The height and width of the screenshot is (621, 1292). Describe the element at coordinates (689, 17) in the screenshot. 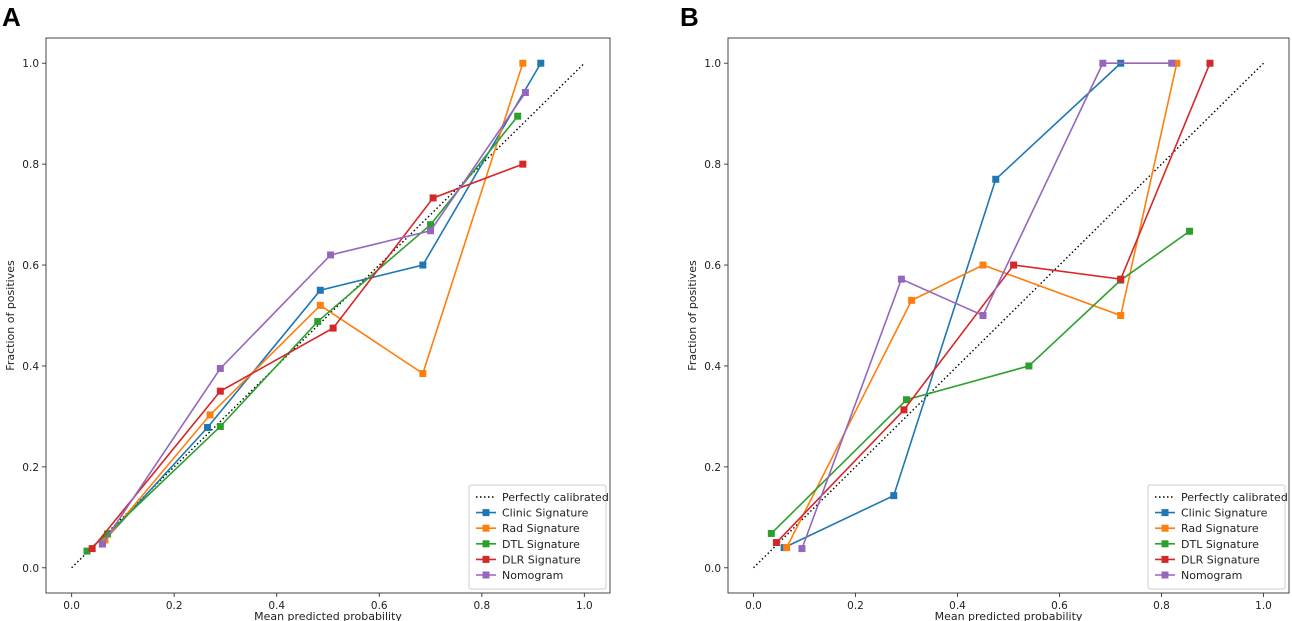

I see `panel-label: B` at that location.